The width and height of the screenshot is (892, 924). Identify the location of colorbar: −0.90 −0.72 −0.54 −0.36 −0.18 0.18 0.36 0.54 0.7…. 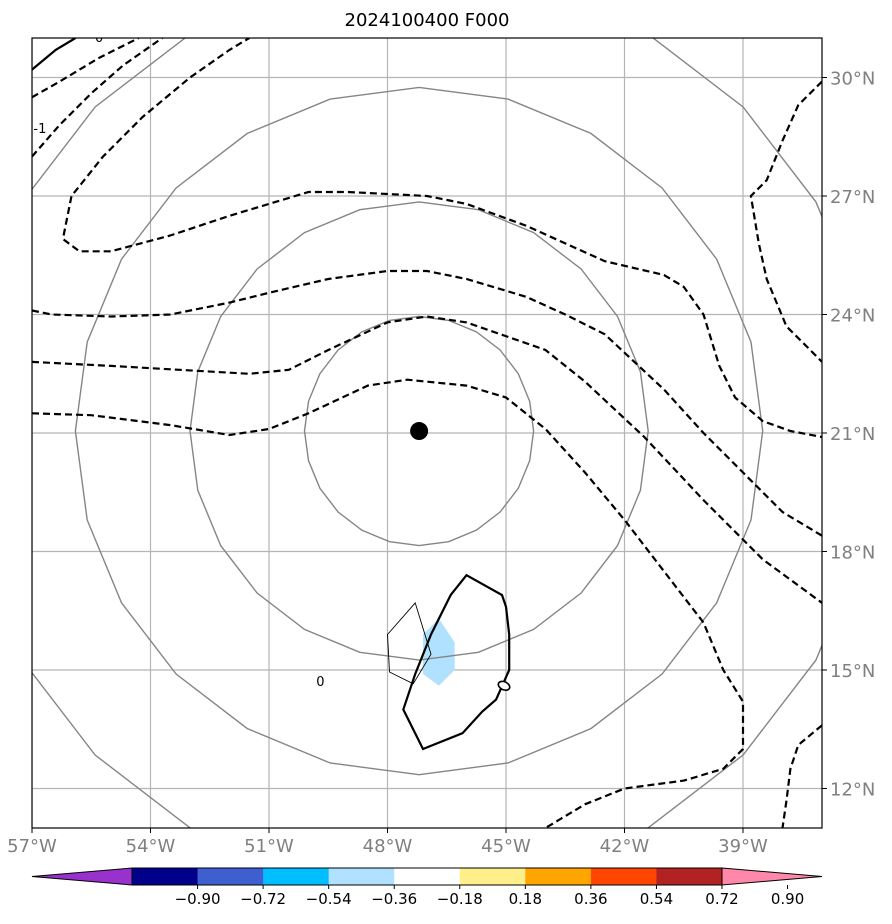
(427, 887).